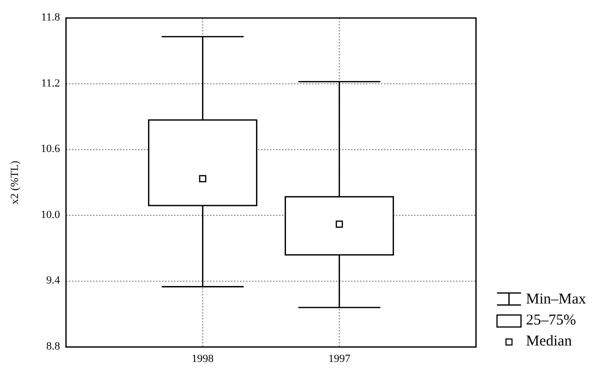 This screenshot has height=378, width=600. I want to click on text: 25–75%, so click(551, 320).